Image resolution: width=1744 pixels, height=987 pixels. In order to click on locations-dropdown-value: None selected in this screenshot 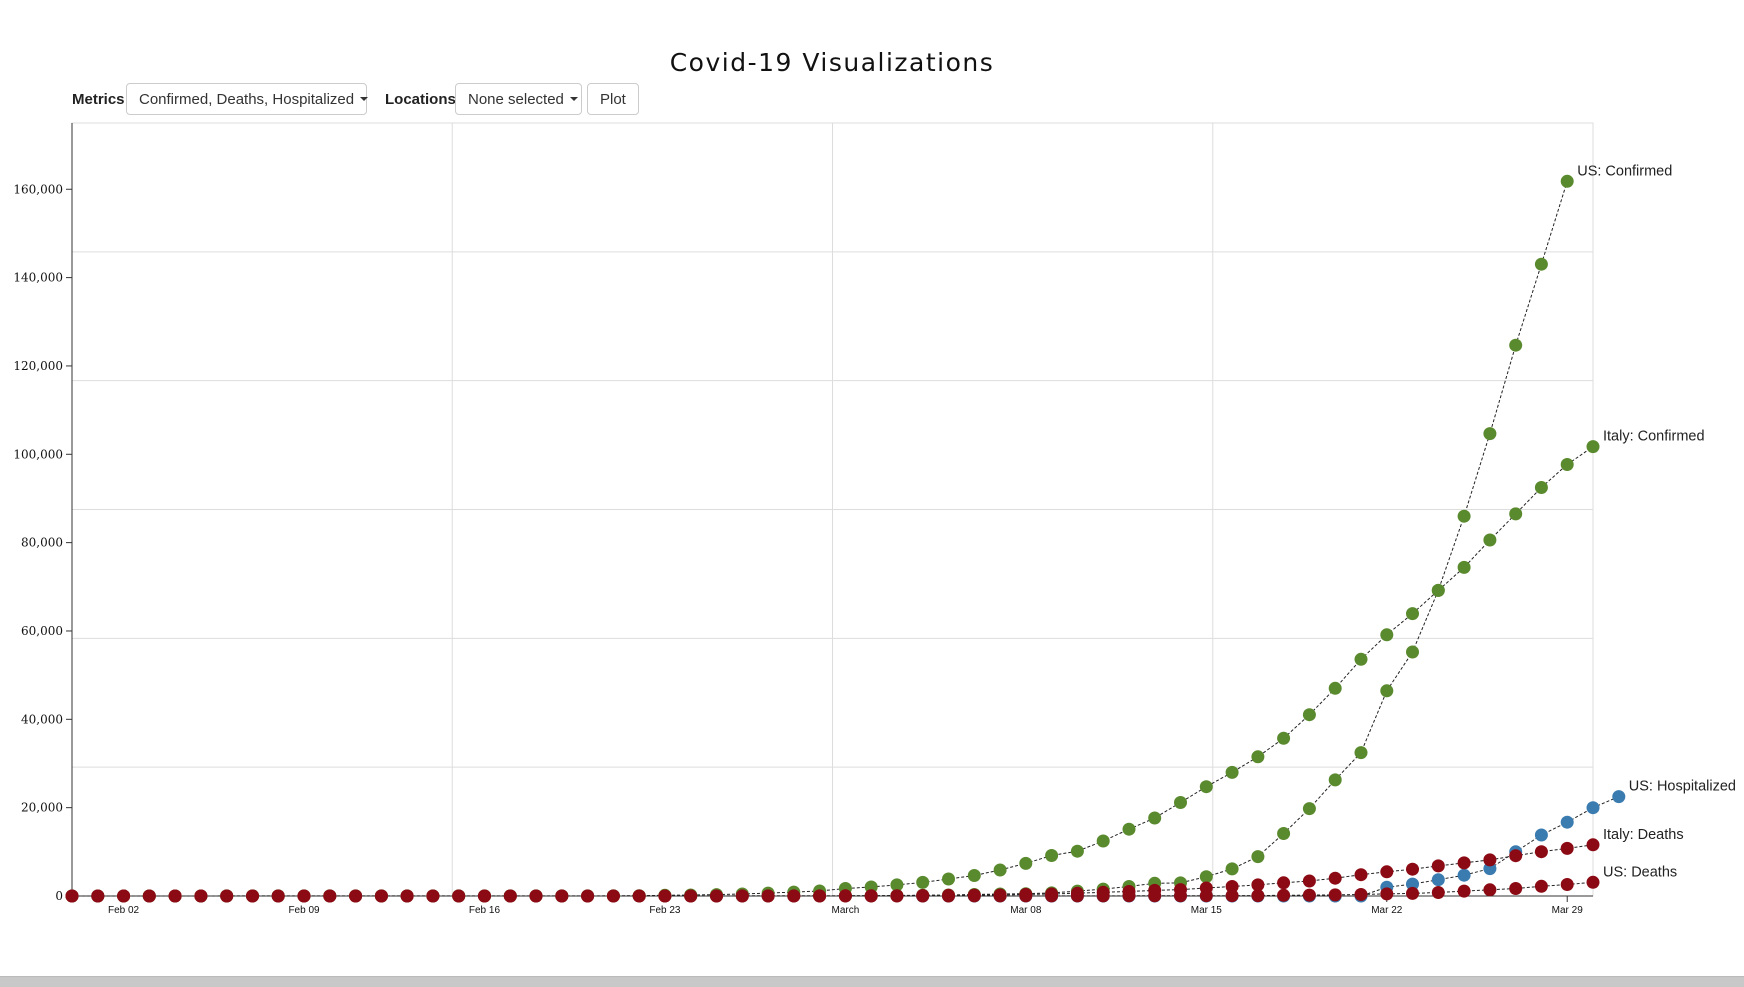, I will do `click(516, 99)`.